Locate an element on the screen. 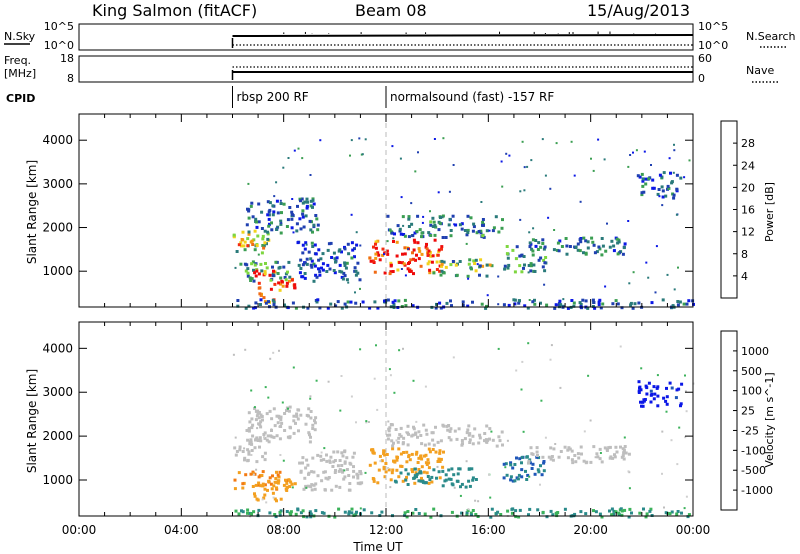 The image size is (800, 554). y-tick-label: 4000 is located at coordinates (57, 140).